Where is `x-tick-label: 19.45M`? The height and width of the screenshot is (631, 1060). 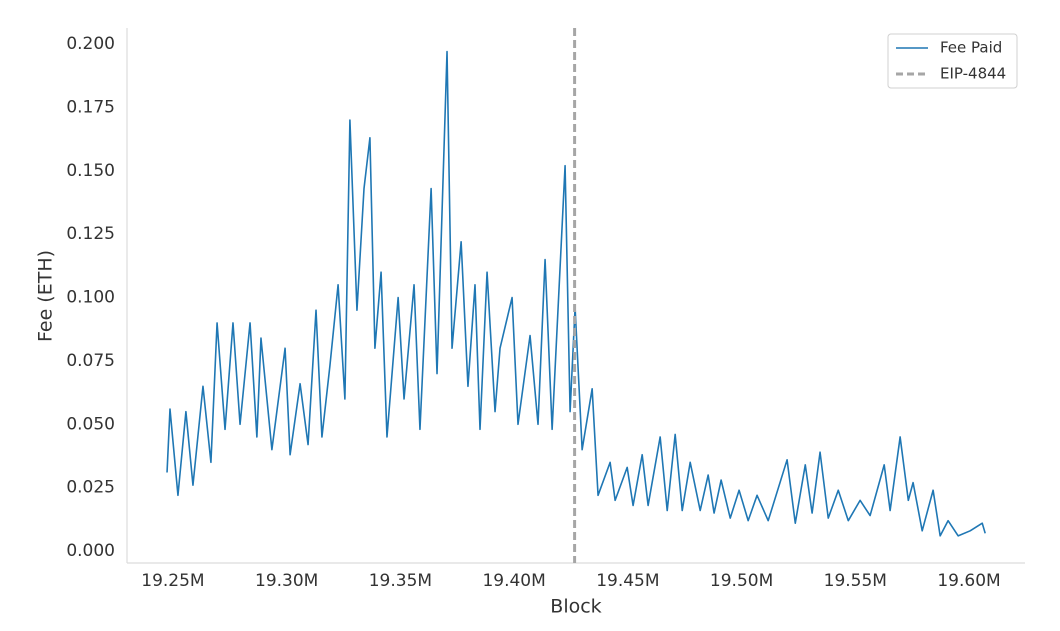 x-tick-label: 19.45M is located at coordinates (627, 581).